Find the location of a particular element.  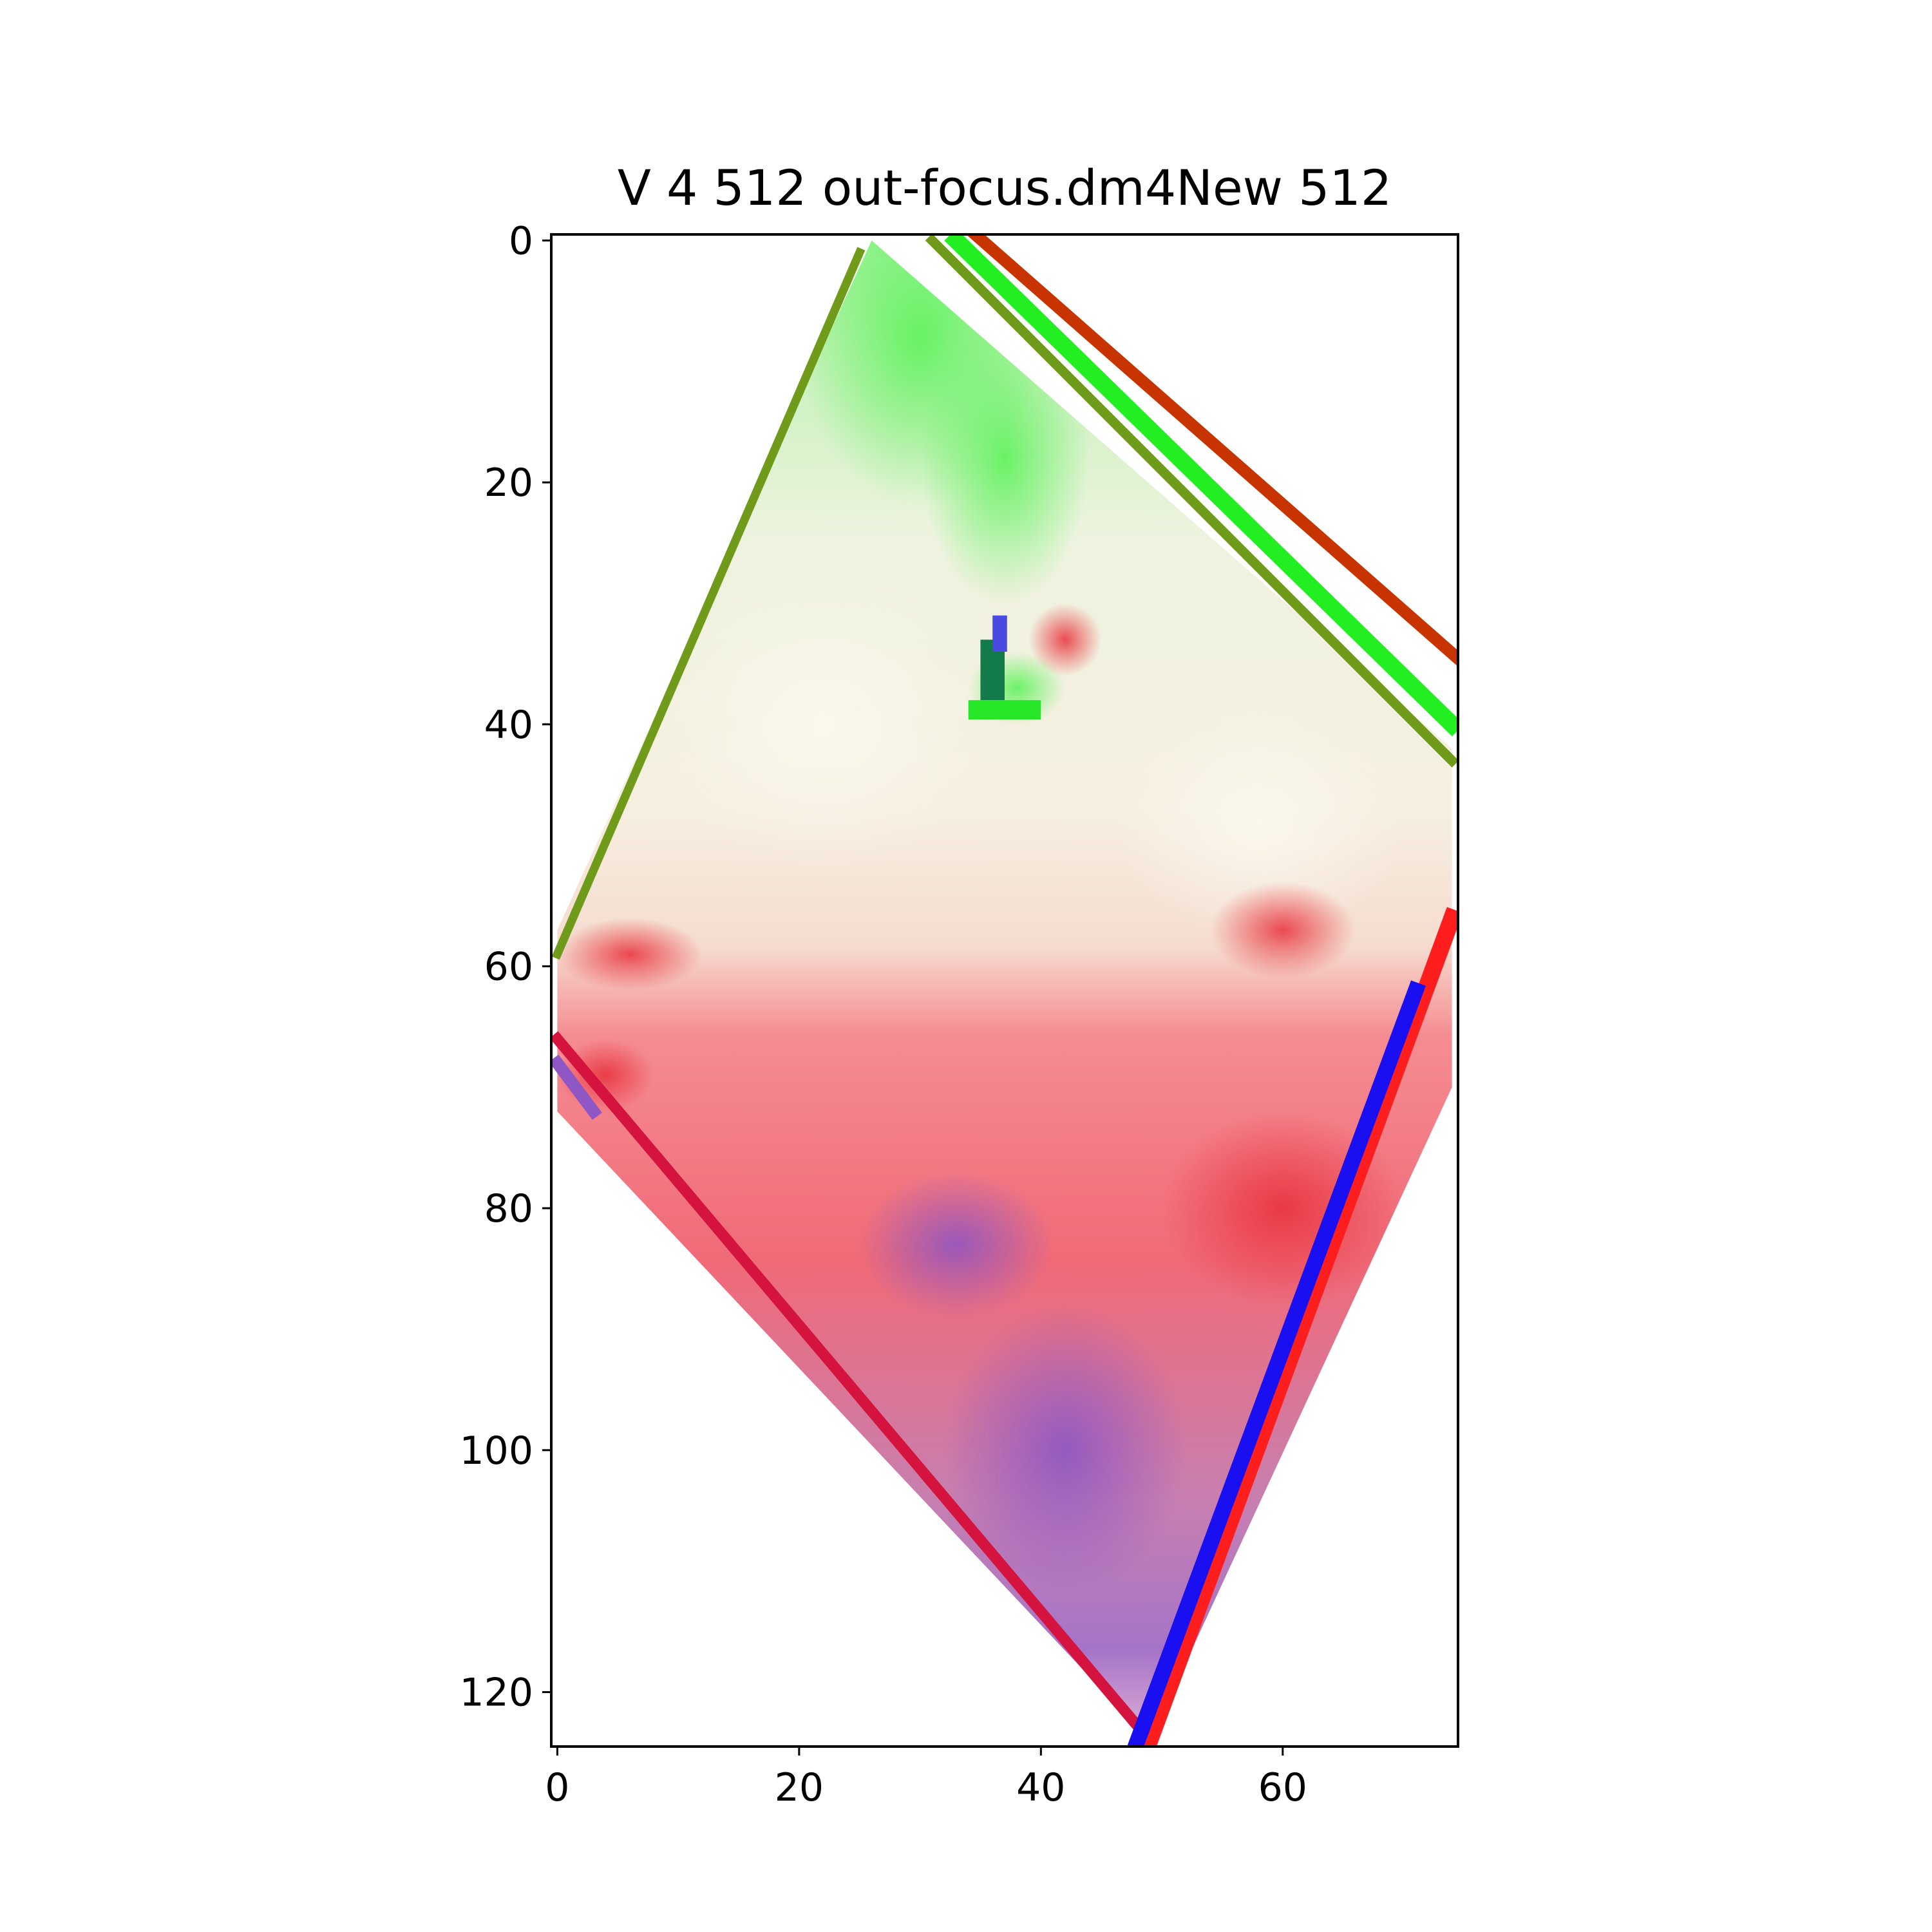

x-tick-label: 20 is located at coordinates (799, 1787).